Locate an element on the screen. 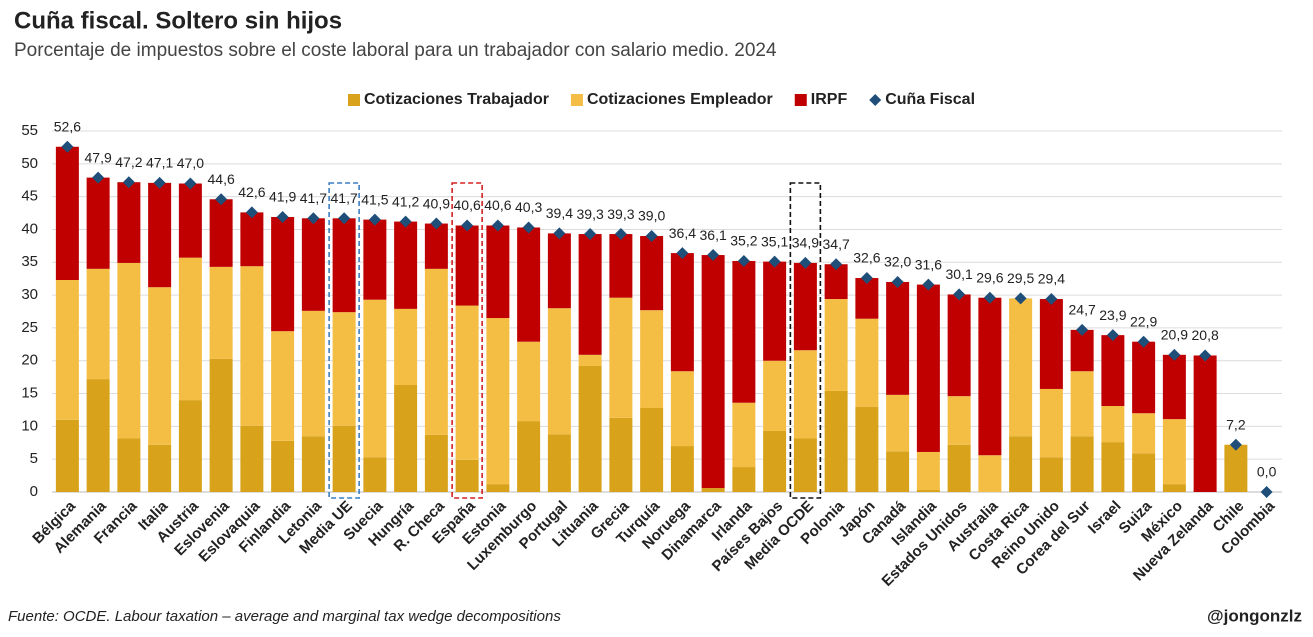  value-label: 40,6 is located at coordinates (467, 205).